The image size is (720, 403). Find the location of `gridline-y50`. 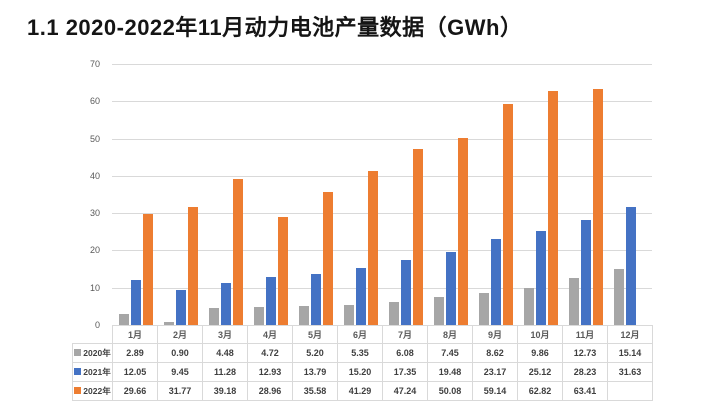

gridline-y50 is located at coordinates (382, 139).